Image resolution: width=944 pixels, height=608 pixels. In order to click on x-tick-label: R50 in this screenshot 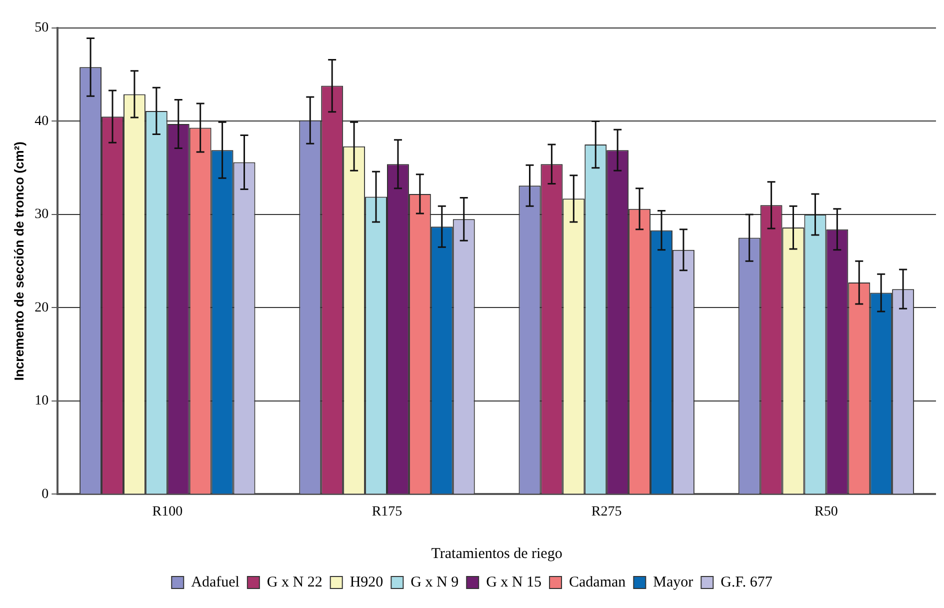, I will do `click(826, 512)`.